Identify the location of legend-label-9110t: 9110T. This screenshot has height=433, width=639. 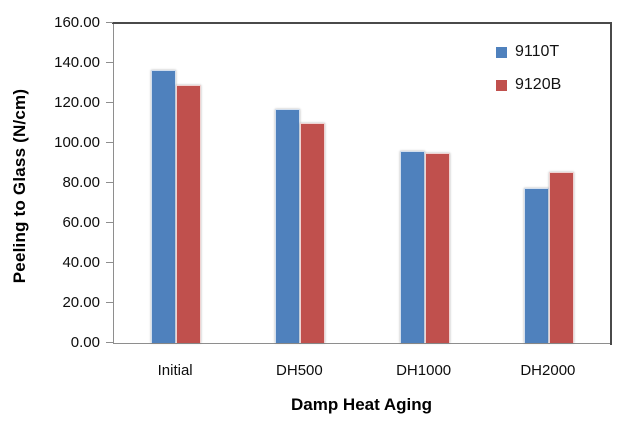
(537, 51).